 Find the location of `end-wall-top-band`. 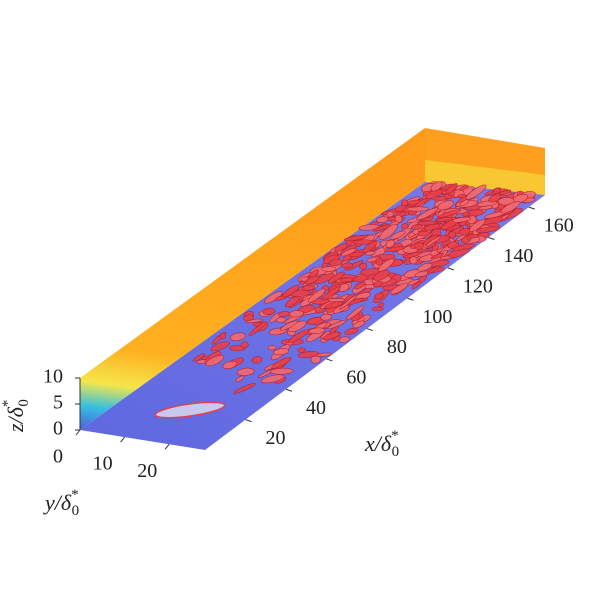

end-wall-top-band is located at coordinates (485, 177).